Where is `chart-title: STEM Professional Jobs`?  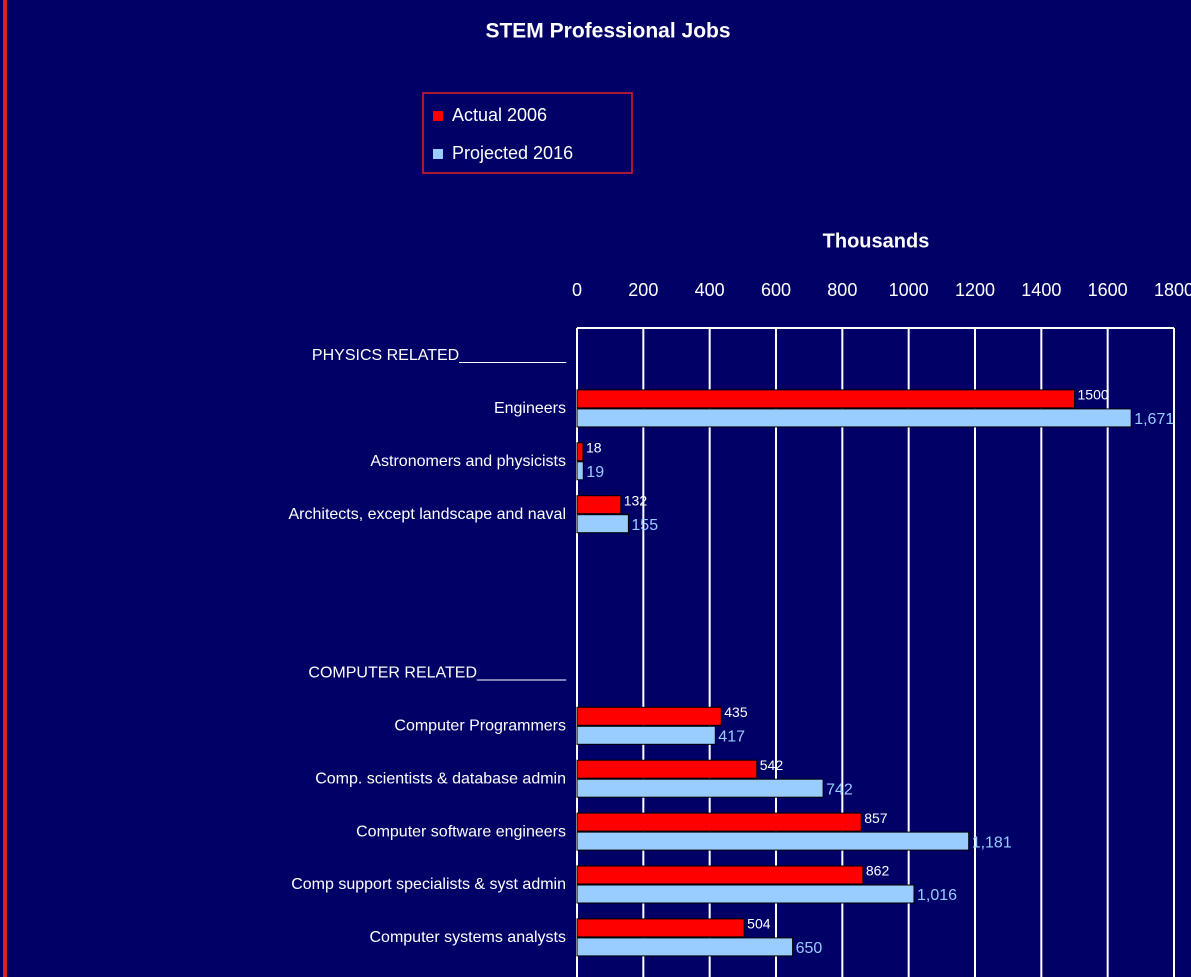 chart-title: STEM Professional Jobs is located at coordinates (607, 31).